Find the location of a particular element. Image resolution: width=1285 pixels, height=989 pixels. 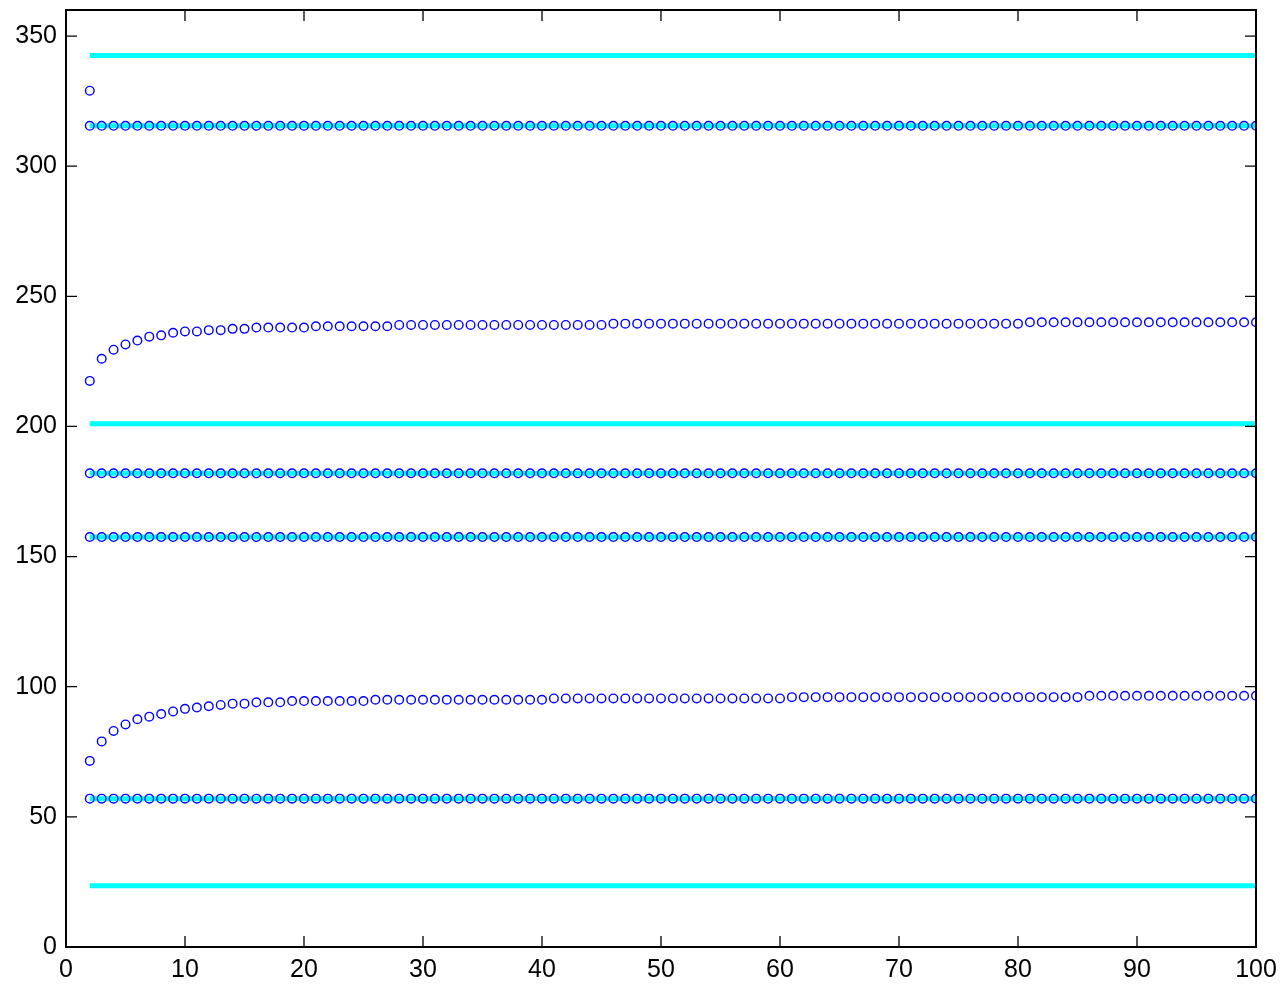

y-tick-label: 350 is located at coordinates (36, 33).